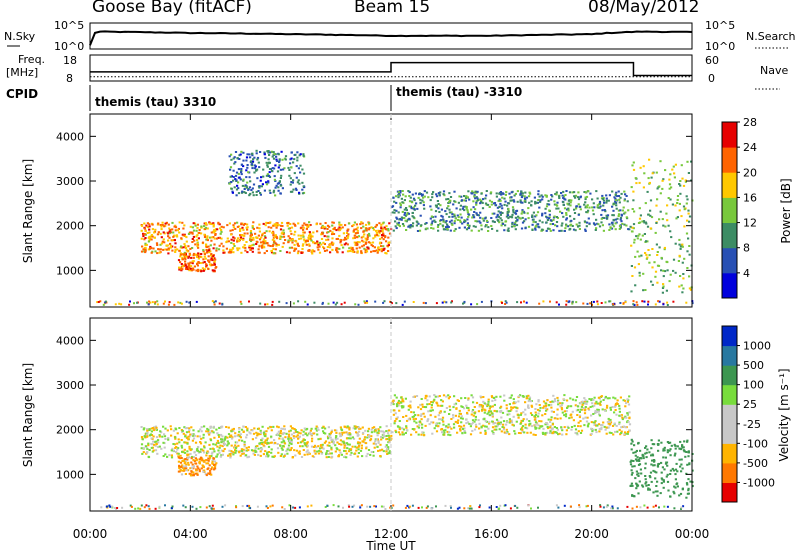  I want to click on power-colorbar-label: Power [dB], so click(786, 210).